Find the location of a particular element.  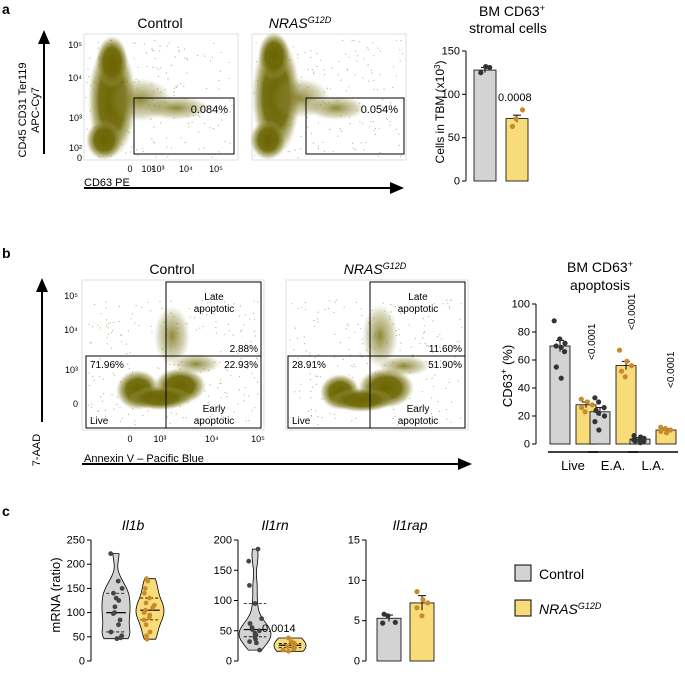

violin-il1rn-point is located at coordinates (259, 631).